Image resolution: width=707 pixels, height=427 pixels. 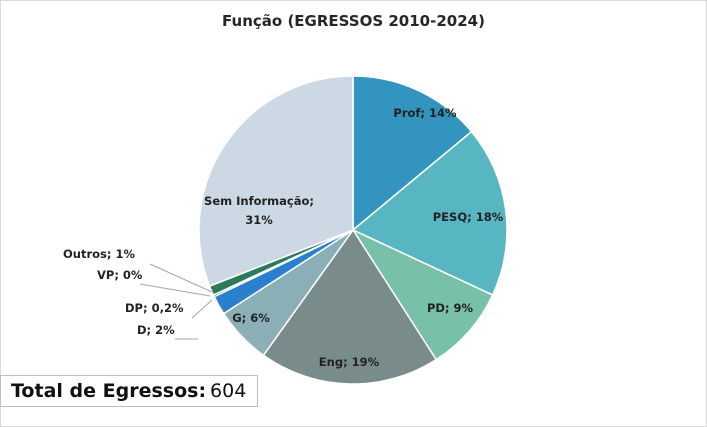 What do you see at coordinates (259, 210) in the screenshot?
I see `data-label-sem-informa-o: Sem Informação; 31%` at bounding box center [259, 210].